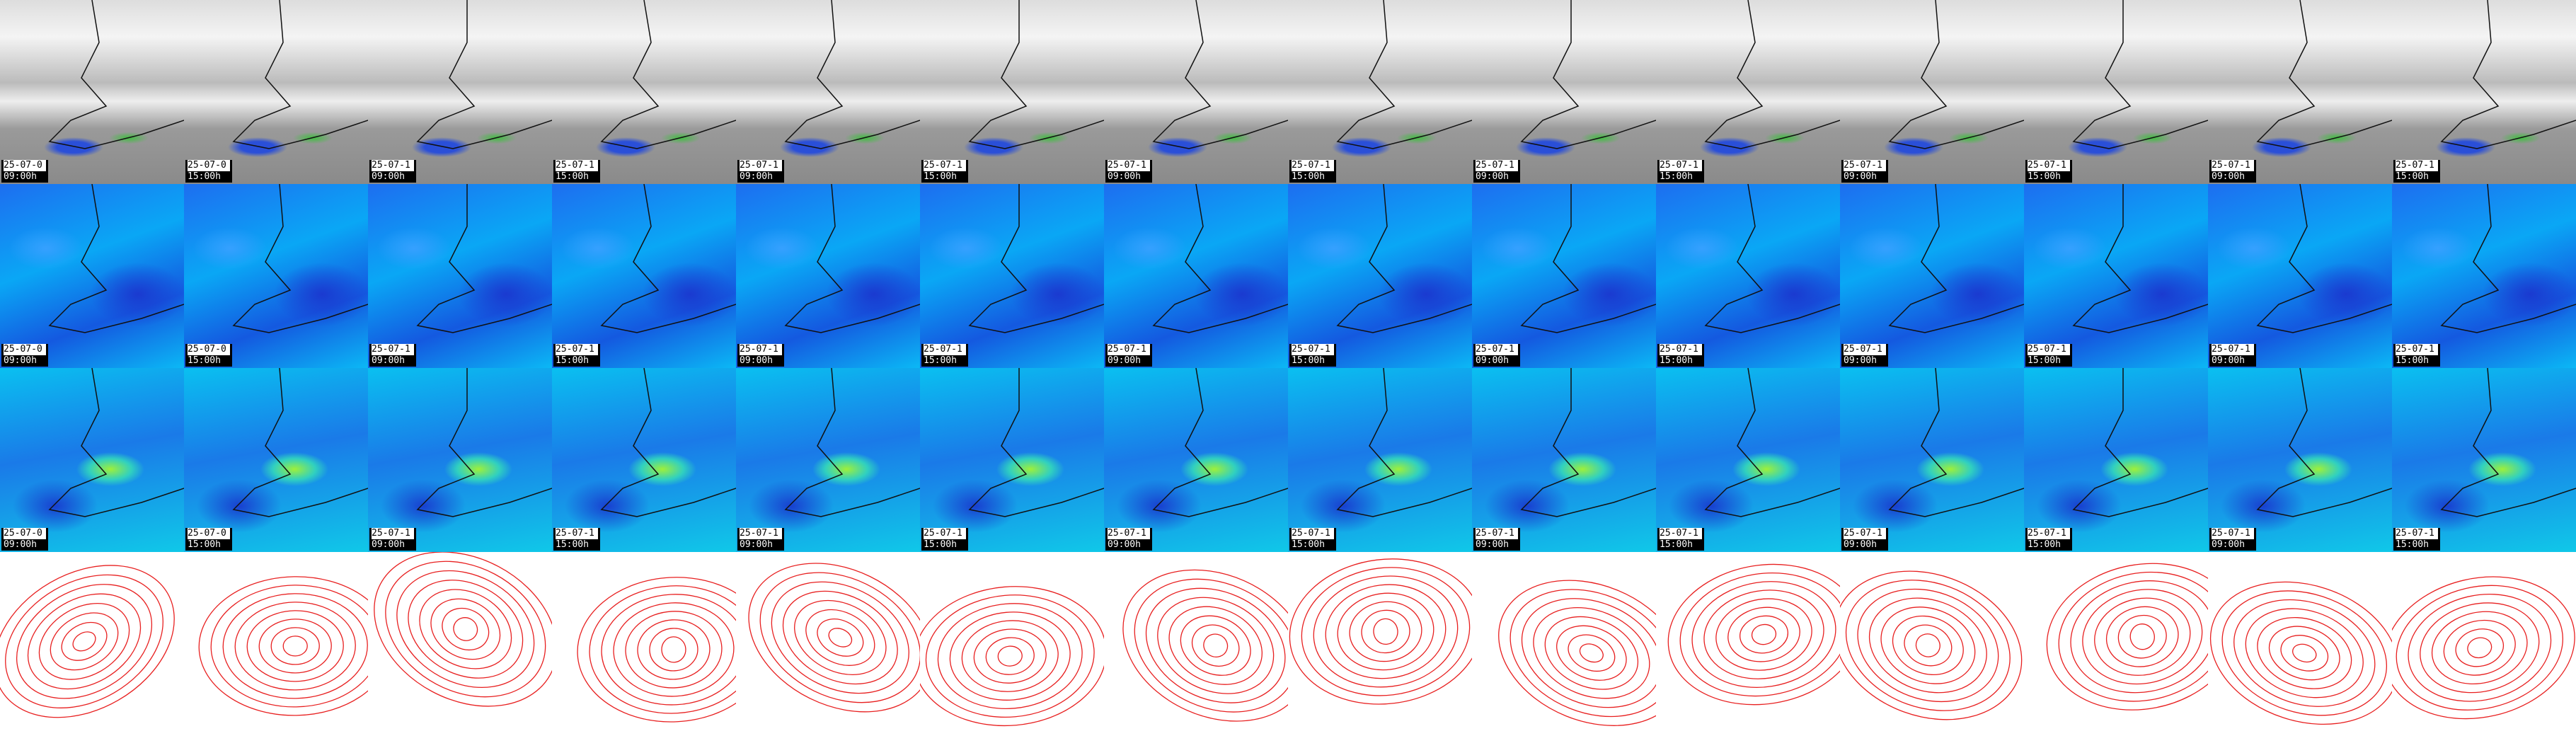 The height and width of the screenshot is (736, 2576). I want to click on tile-label: 25-07-0 15:00h, so click(209, 539).